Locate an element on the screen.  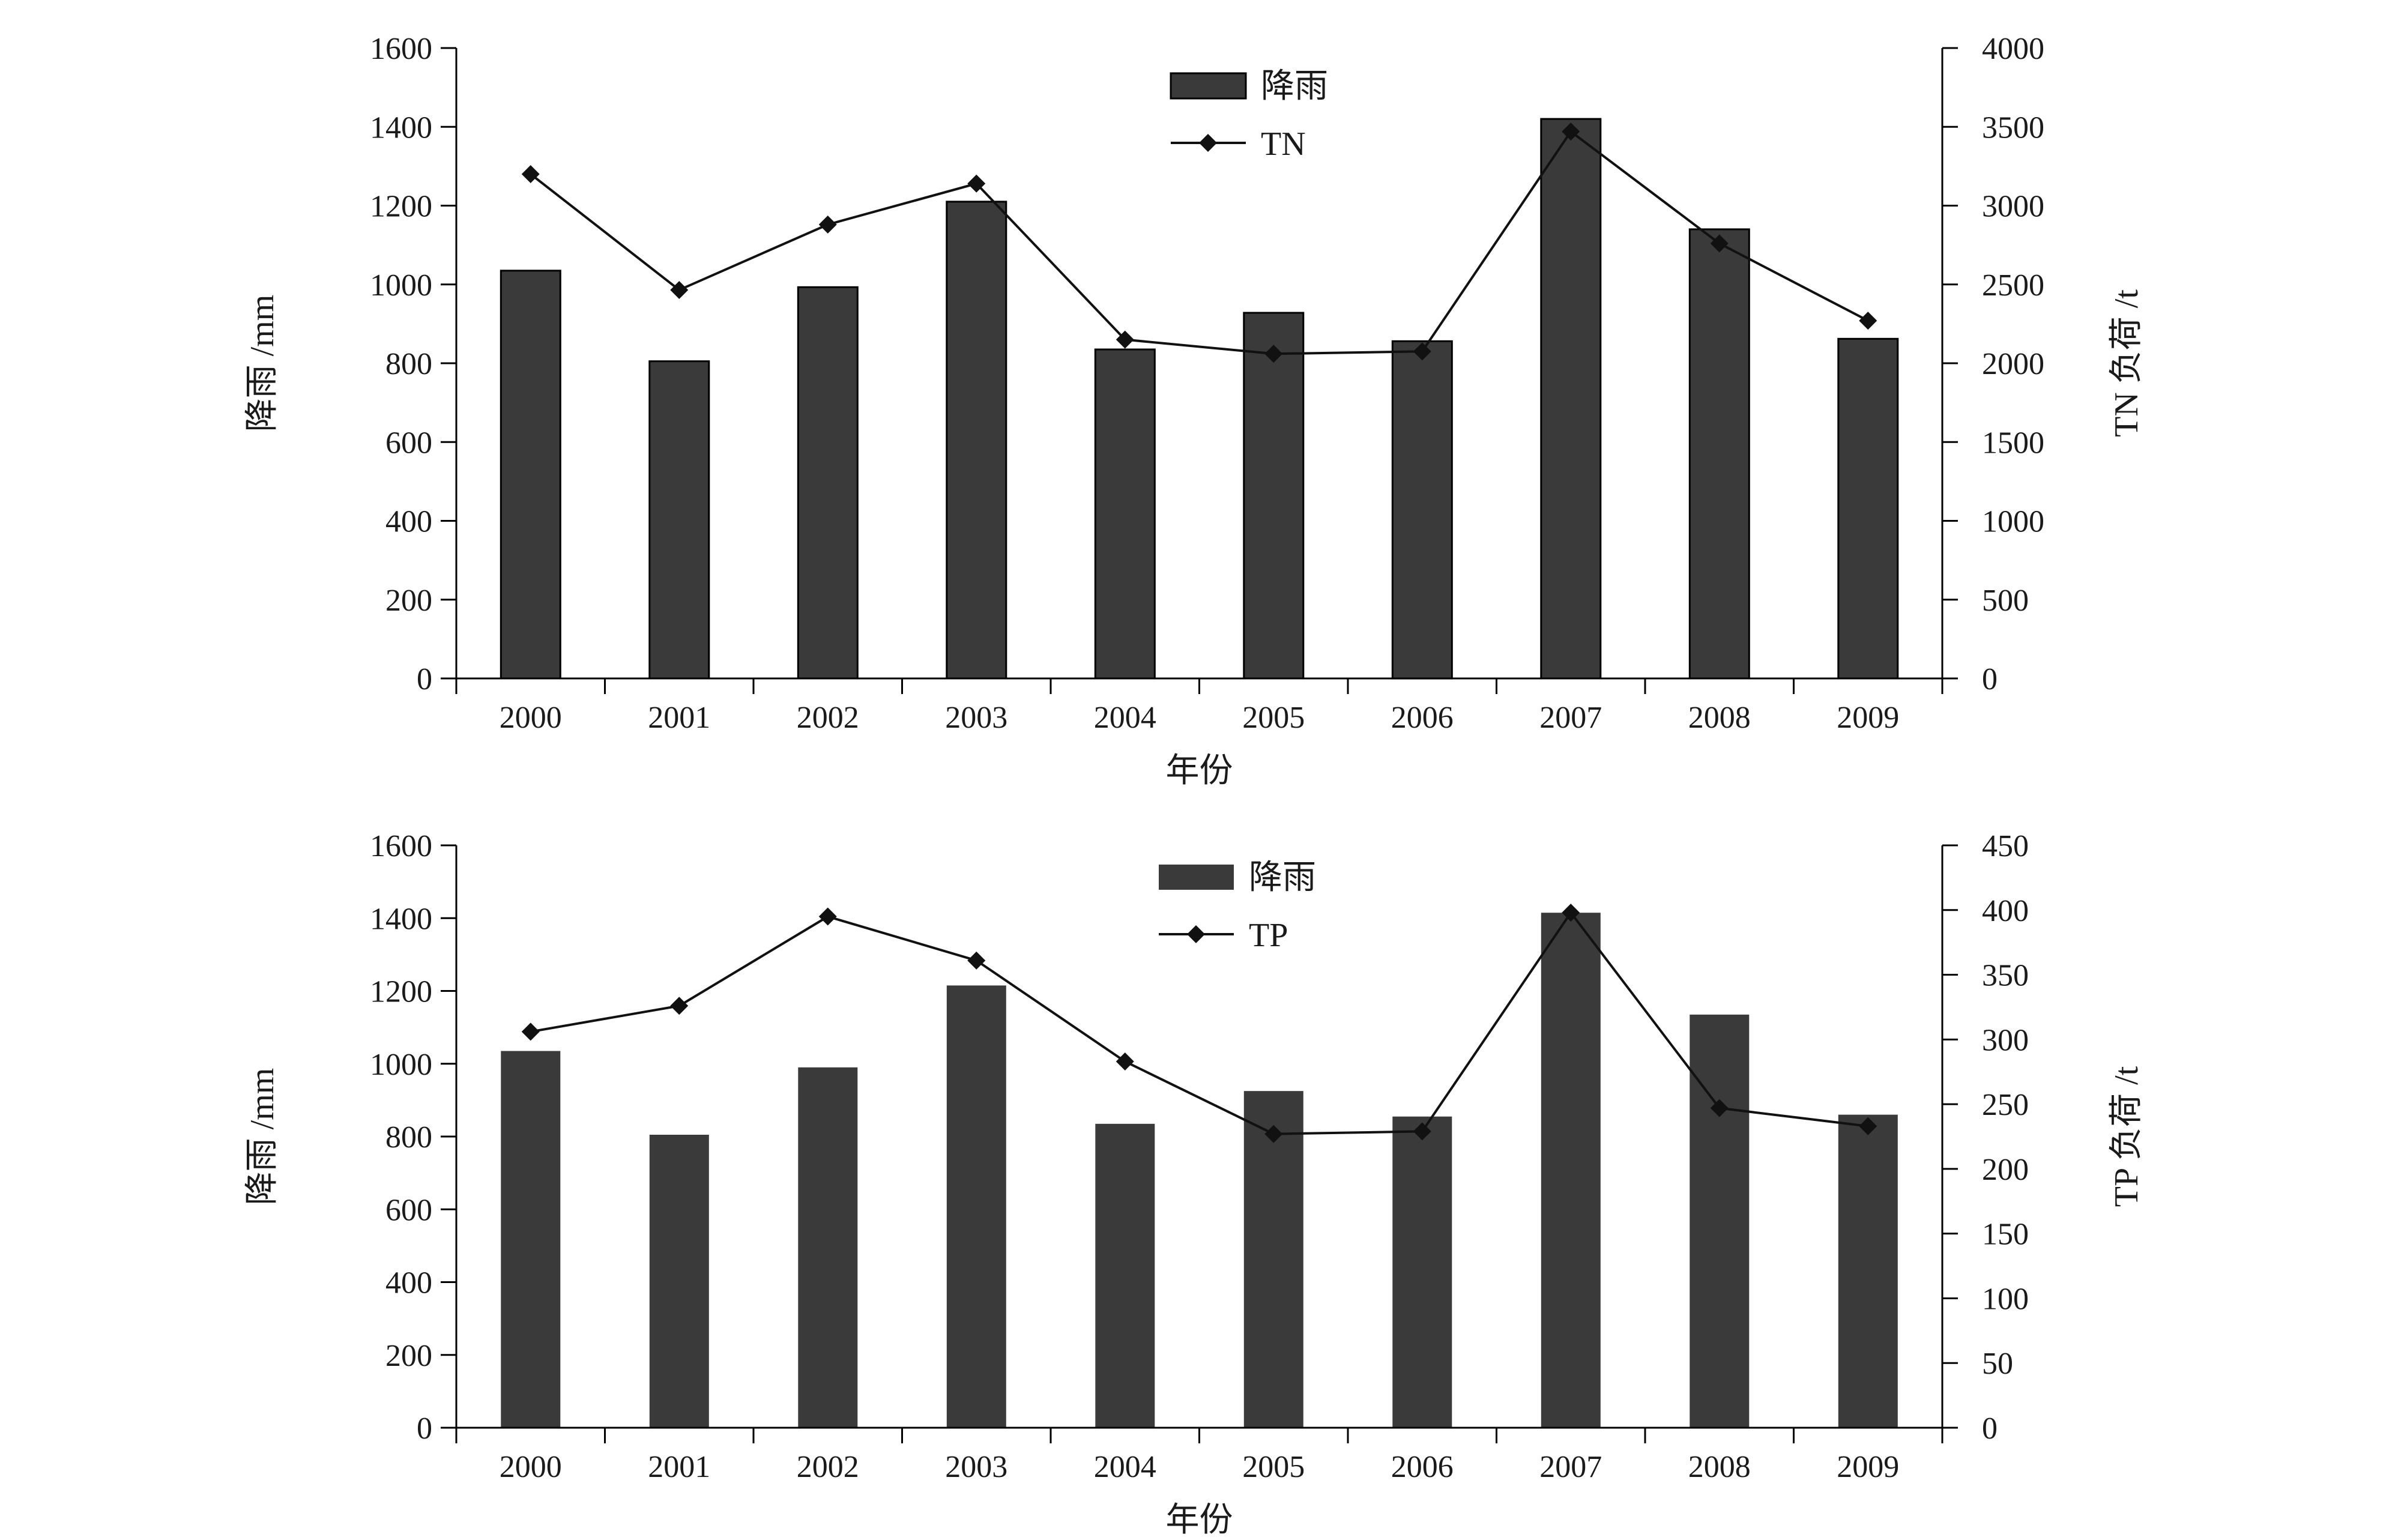
right-tick-label: 100 is located at coordinates (2005, 1299).